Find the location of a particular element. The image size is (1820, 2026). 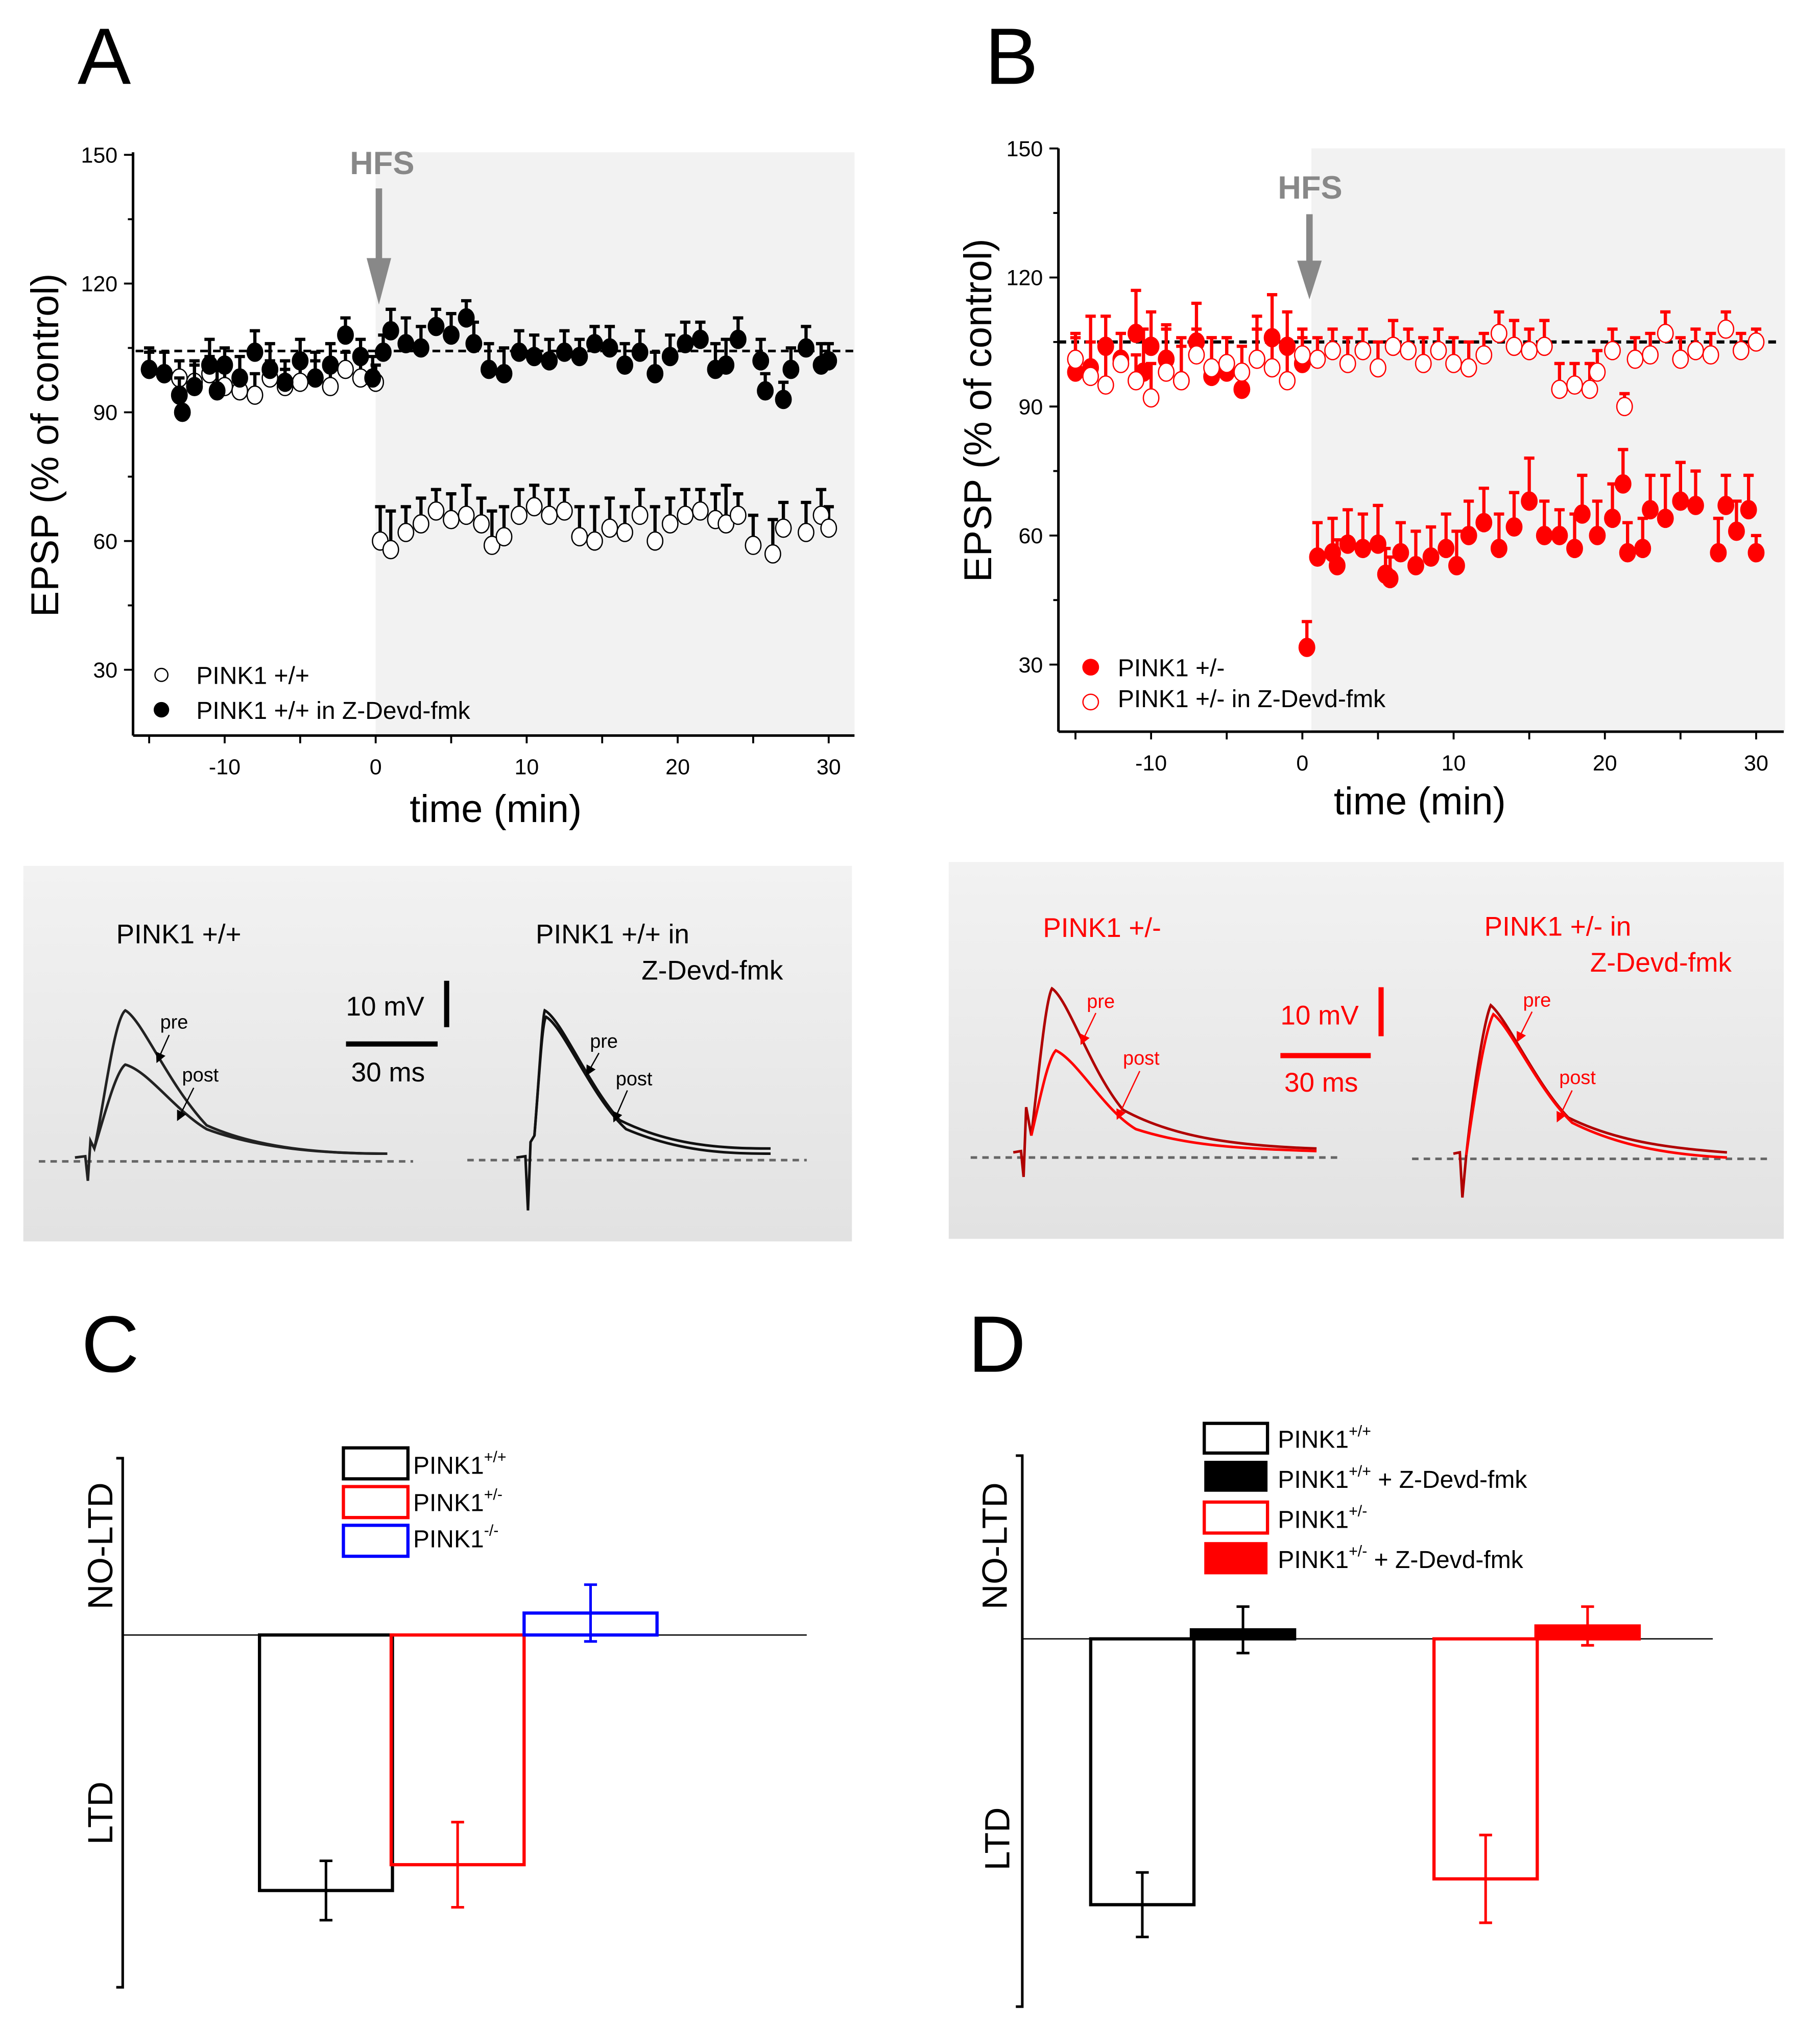

legend-superscript: -/- is located at coordinates (491, 1531).